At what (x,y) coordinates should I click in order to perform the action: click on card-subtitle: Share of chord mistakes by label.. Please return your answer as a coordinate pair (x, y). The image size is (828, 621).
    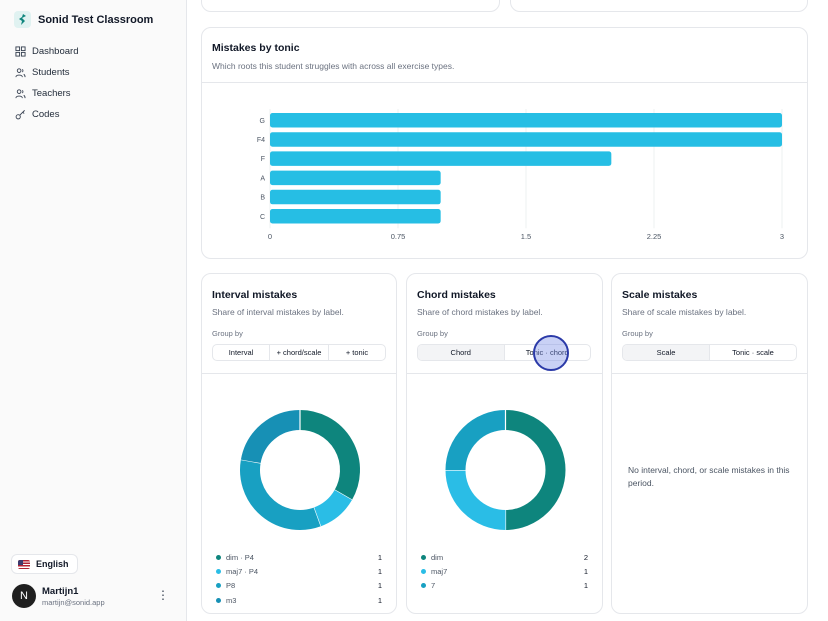
    Looking at the image, I should click on (480, 312).